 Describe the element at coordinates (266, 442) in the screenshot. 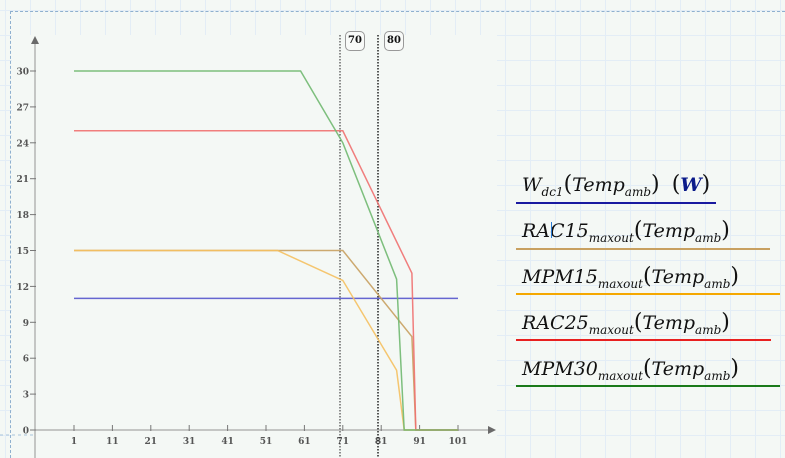

I see `x-tick-label: 51` at that location.